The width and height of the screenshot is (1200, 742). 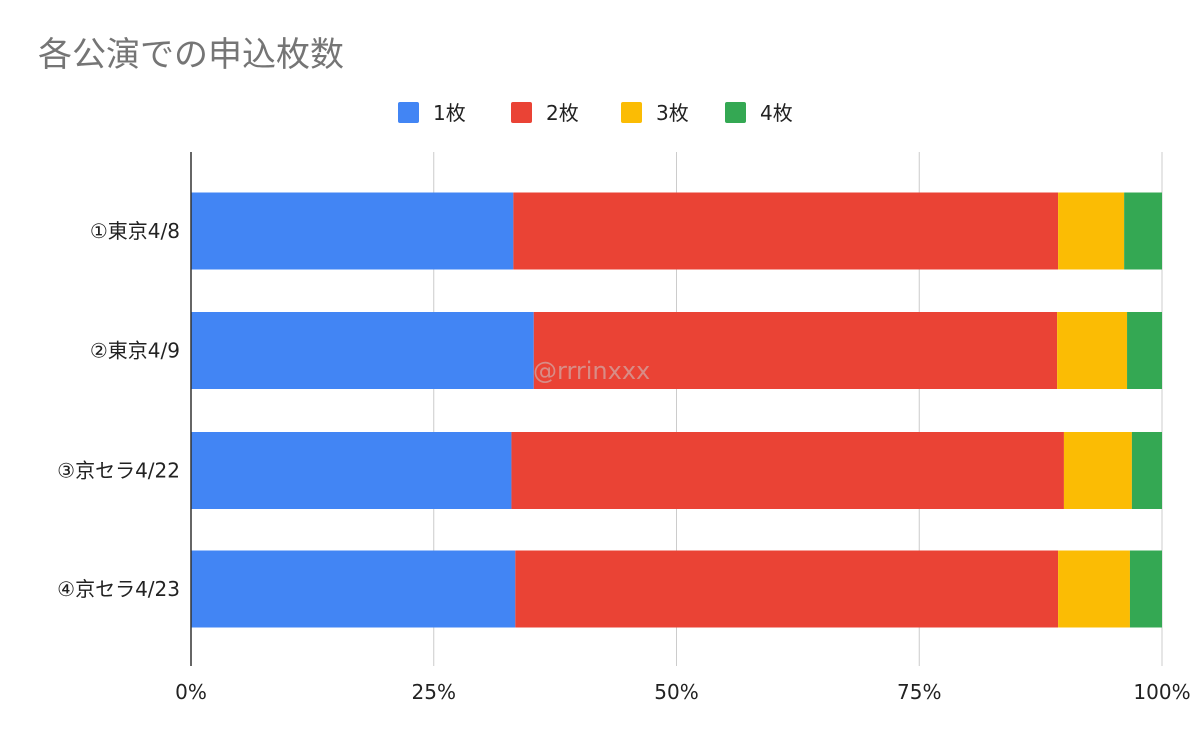 I want to click on x-tick-label-0: 0%, so click(x=191, y=692).